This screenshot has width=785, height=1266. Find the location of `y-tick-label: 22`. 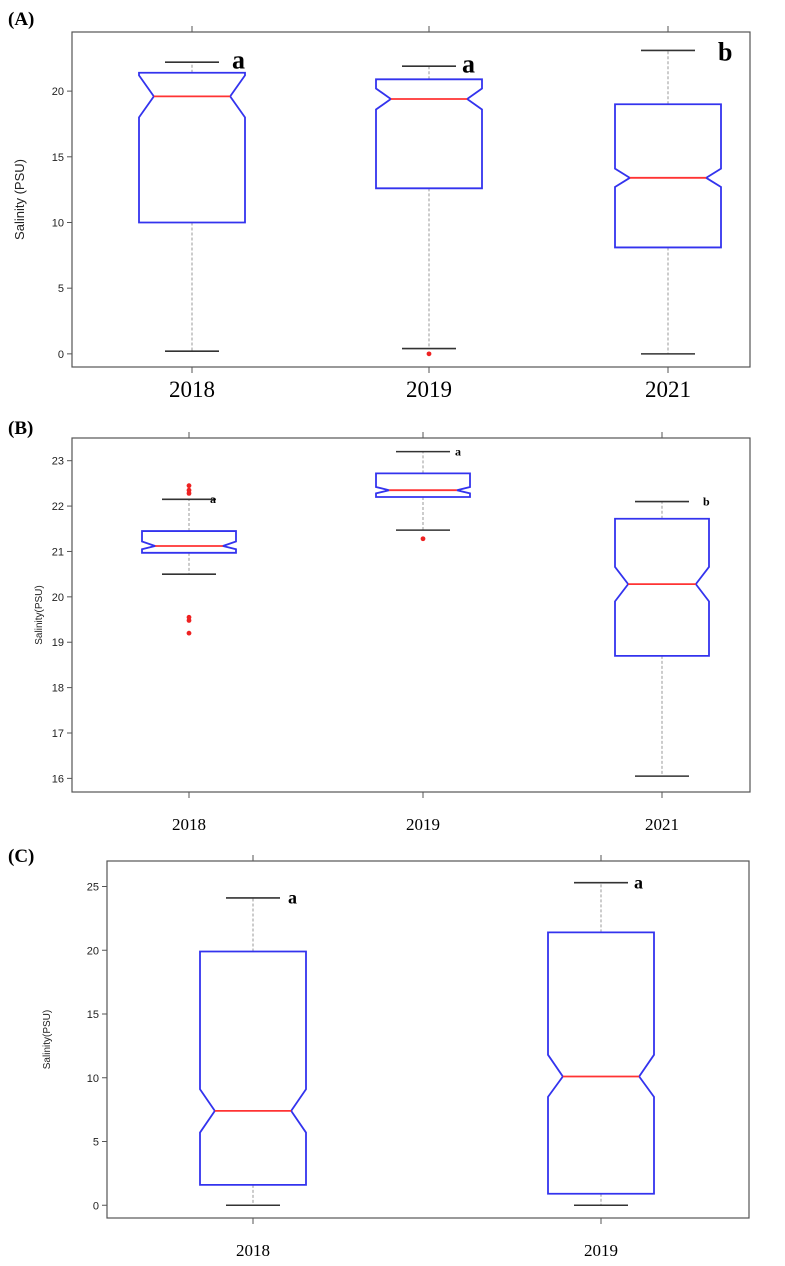

y-tick-label: 22 is located at coordinates (58, 507).